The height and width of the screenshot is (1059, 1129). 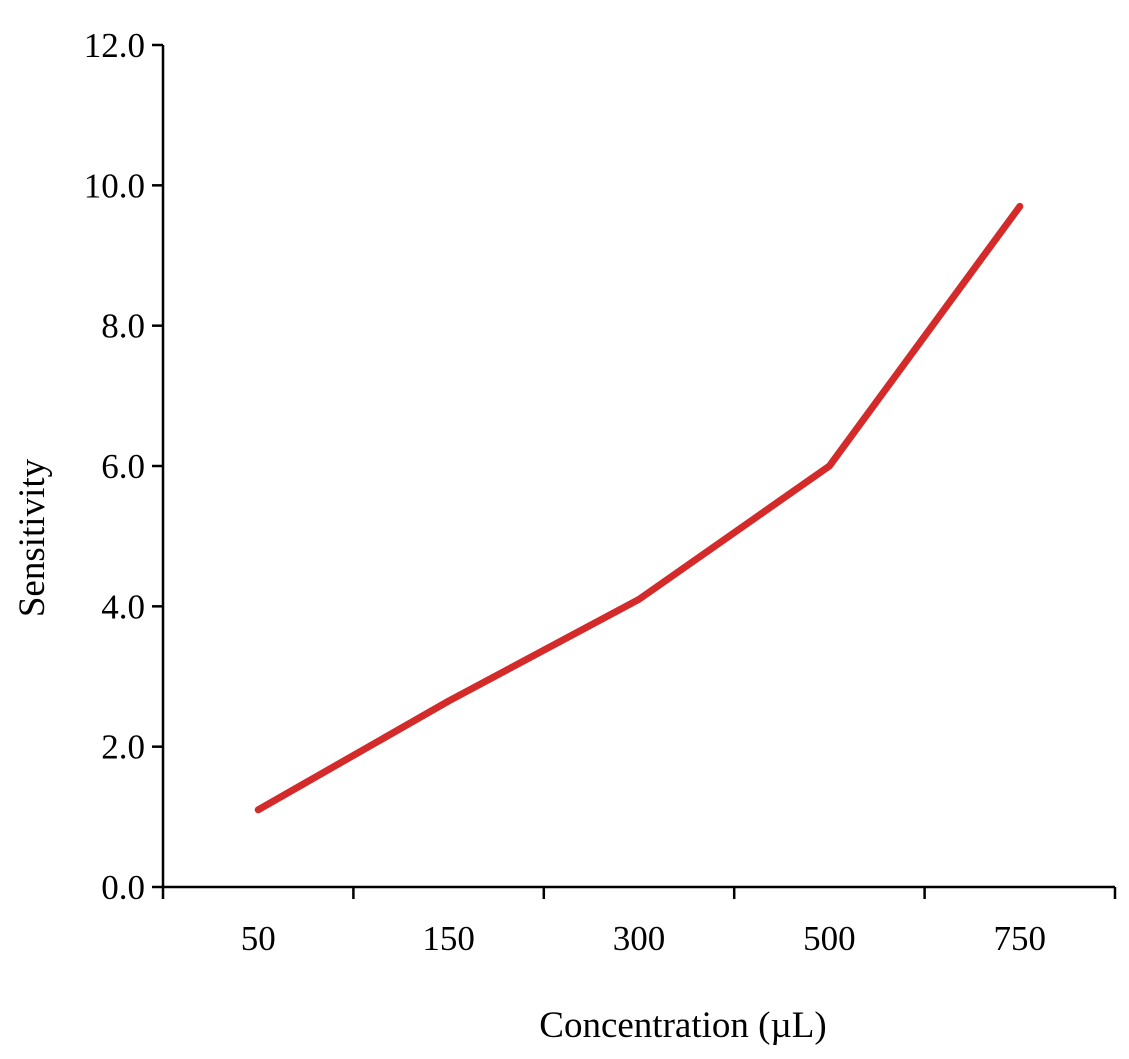 I want to click on x-tick-label: 500, so click(x=829, y=938).